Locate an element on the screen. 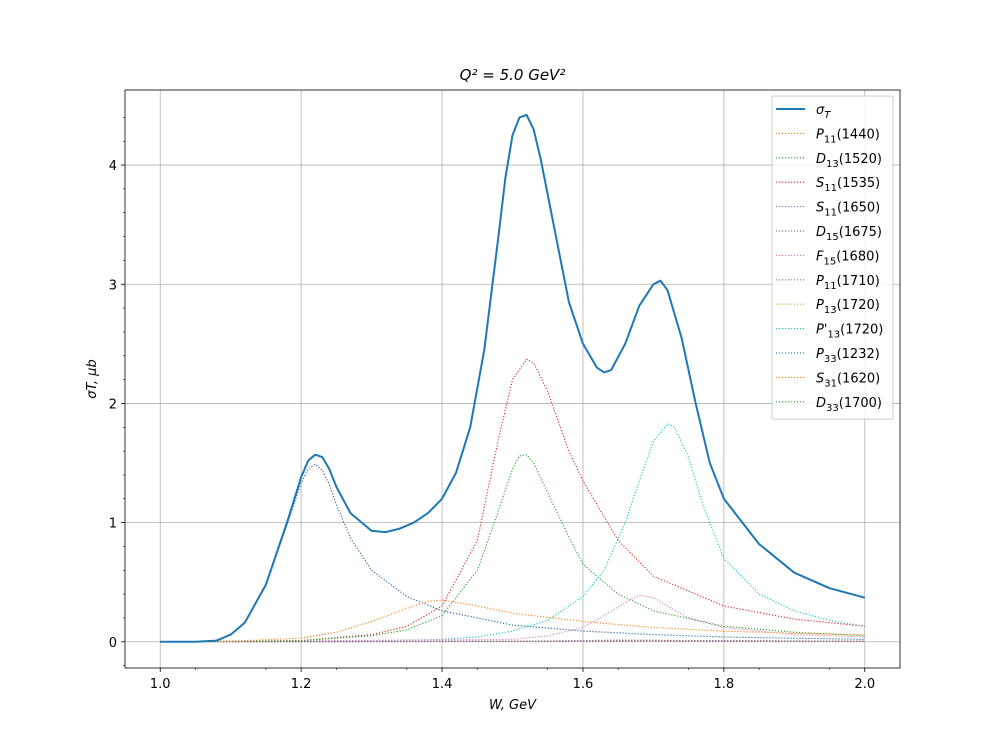  legend-entry: P13(1720) is located at coordinates (848, 307).